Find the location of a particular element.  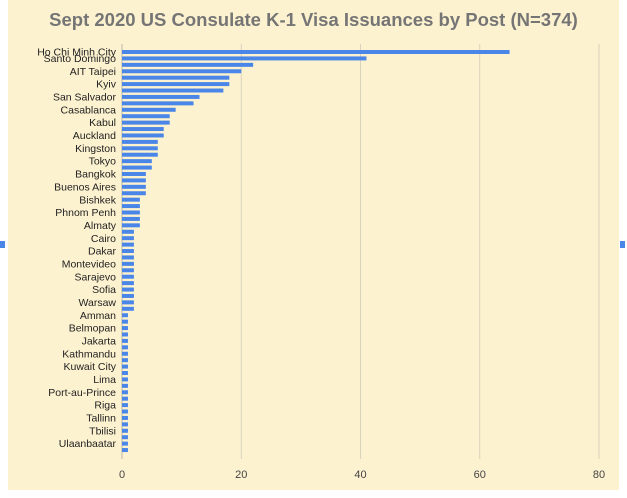

category-label: Riga is located at coordinates (105, 406).